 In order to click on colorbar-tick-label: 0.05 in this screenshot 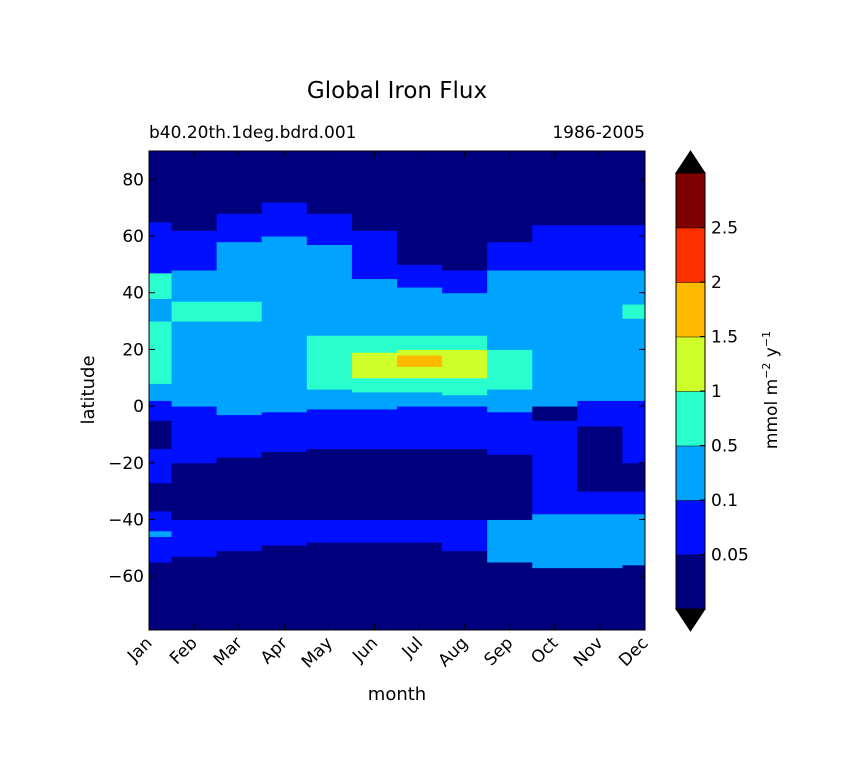, I will do `click(730, 556)`.